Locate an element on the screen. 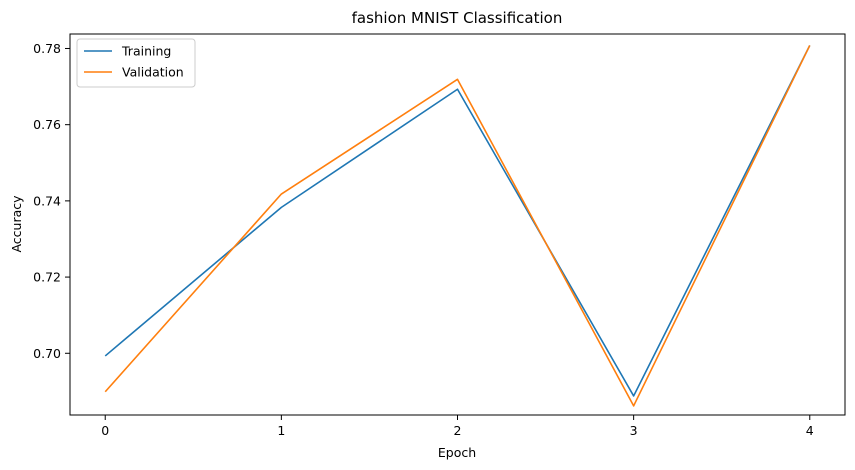  x-tick-label: 1 is located at coordinates (281, 430).